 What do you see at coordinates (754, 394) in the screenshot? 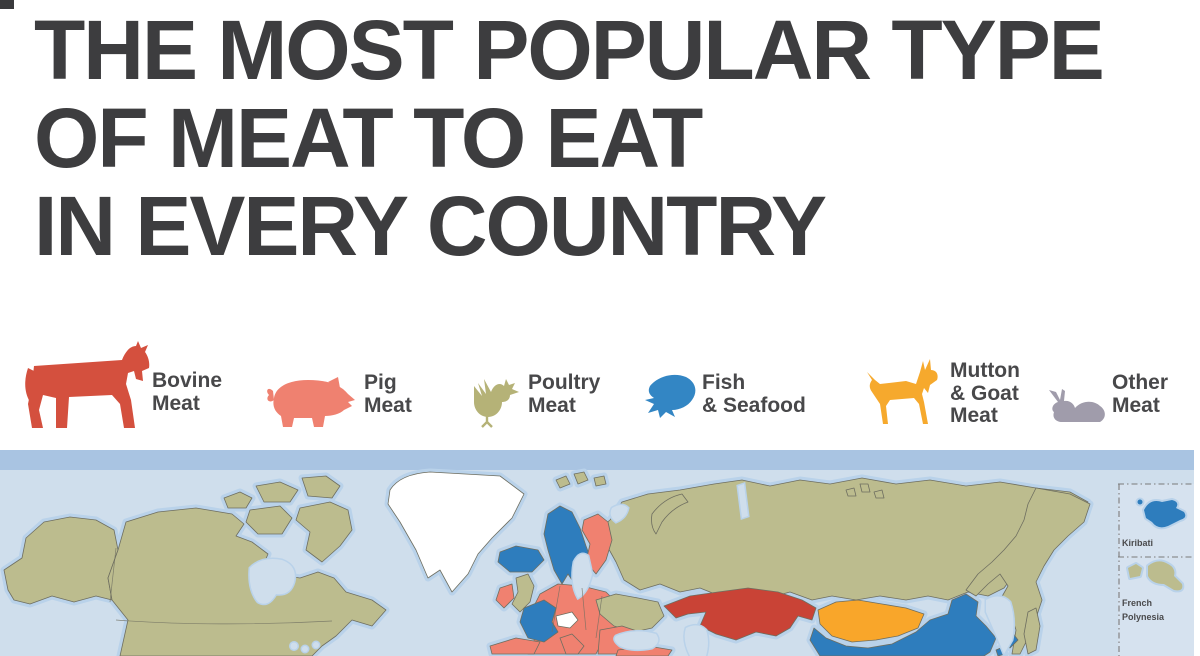
I see `legend-label-fish: Fish & Seafood` at bounding box center [754, 394].